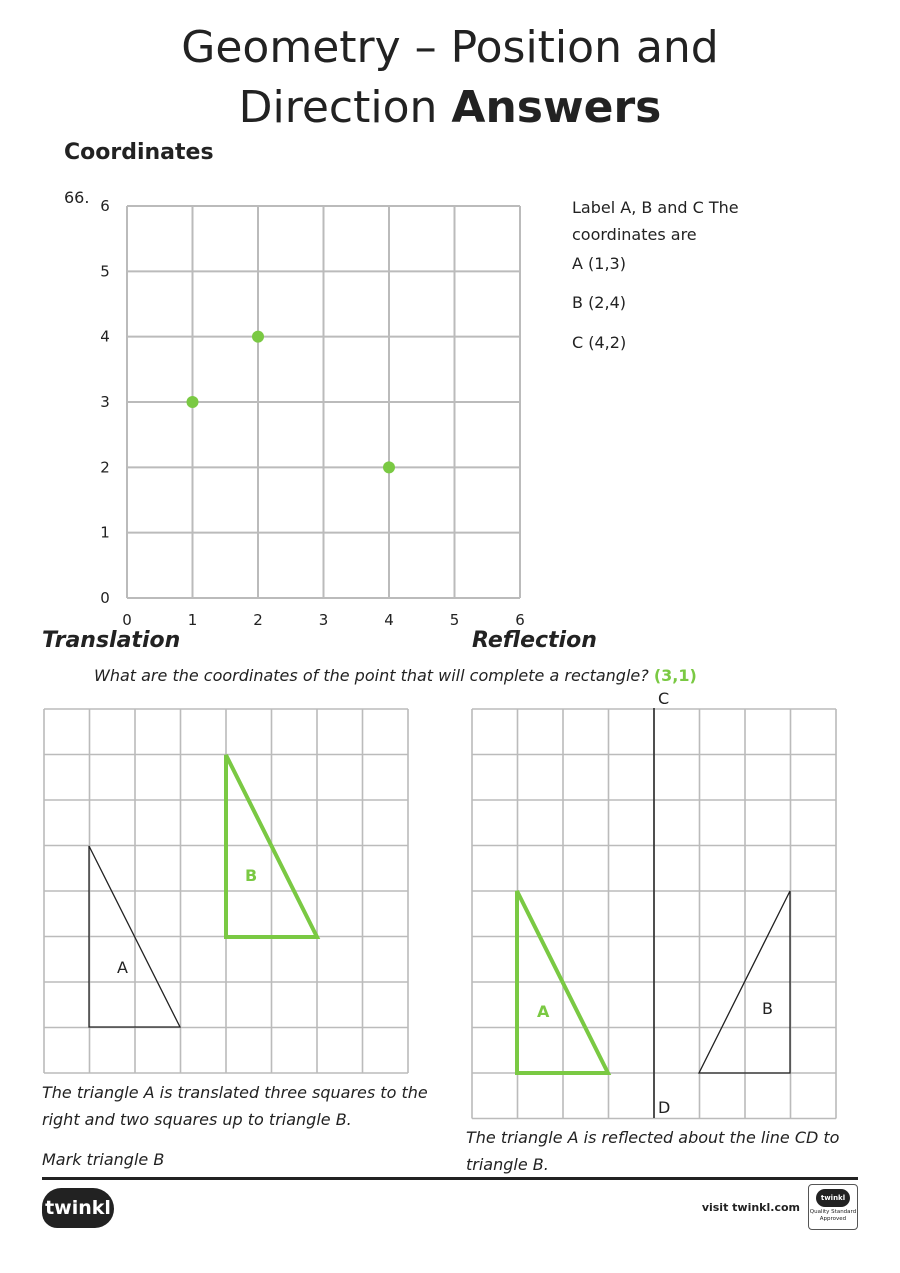 This screenshot has height=1273, width=900. Describe the element at coordinates (543, 1011) in the screenshot. I see `reflection-a-label: A` at that location.